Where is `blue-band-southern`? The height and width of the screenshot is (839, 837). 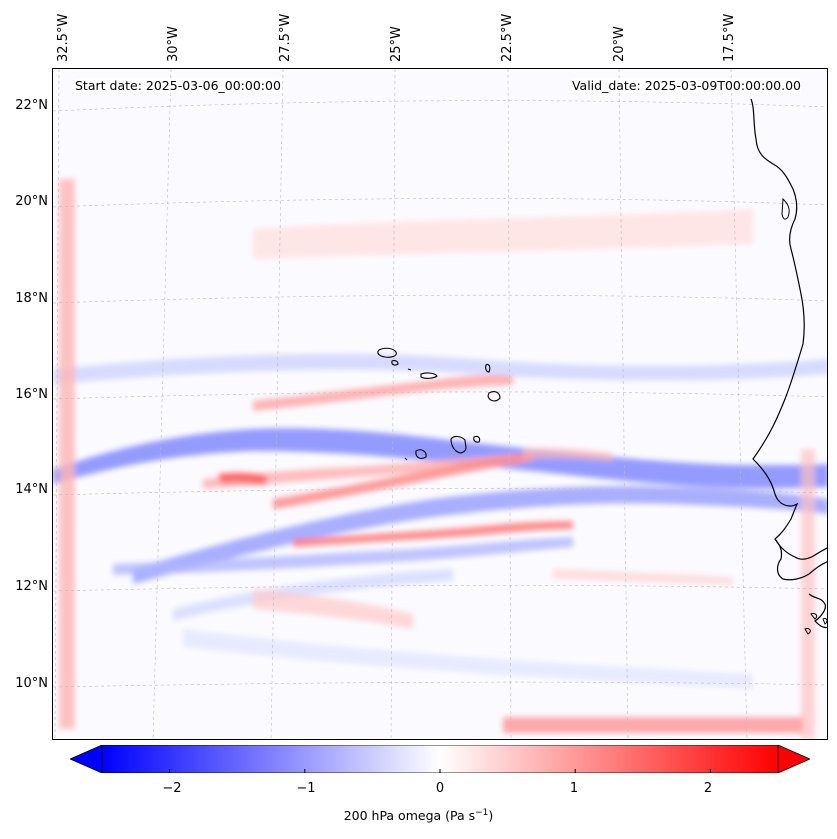
blue-band-southern is located at coordinates (480, 535).